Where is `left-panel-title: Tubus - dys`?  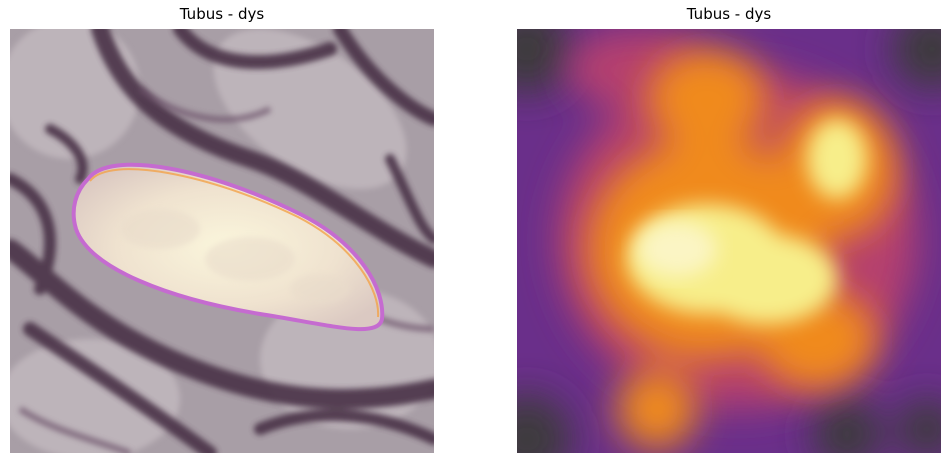
left-panel-title: Tubus - dys is located at coordinates (222, 14).